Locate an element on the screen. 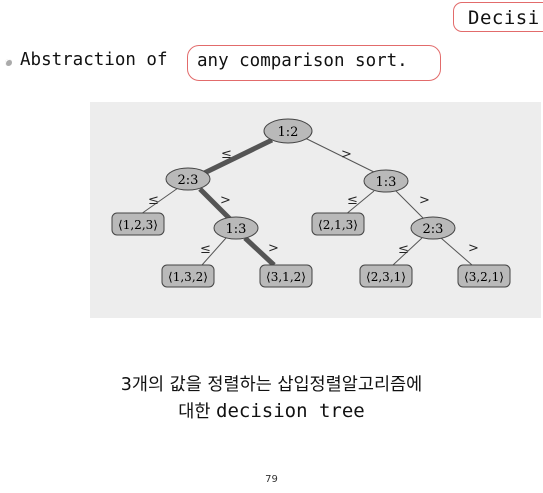 The image size is (543, 493). node-left-right: 1:3 is located at coordinates (236, 228).